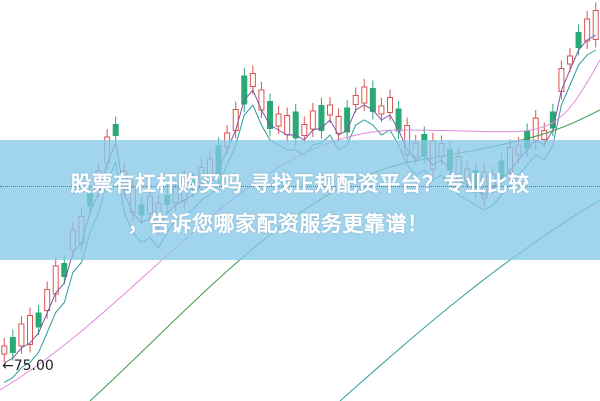 This screenshot has height=401, width=600. I want to click on title-line-1: 股票有杠杆购买吗 寻找正规配资平台？专业比较, so click(300, 184).